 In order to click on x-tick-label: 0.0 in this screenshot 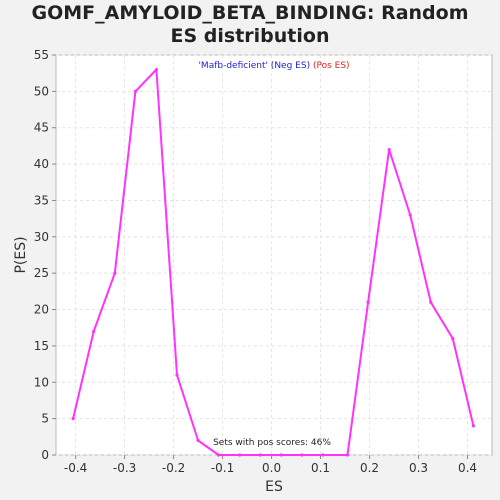, I will do `click(271, 468)`.